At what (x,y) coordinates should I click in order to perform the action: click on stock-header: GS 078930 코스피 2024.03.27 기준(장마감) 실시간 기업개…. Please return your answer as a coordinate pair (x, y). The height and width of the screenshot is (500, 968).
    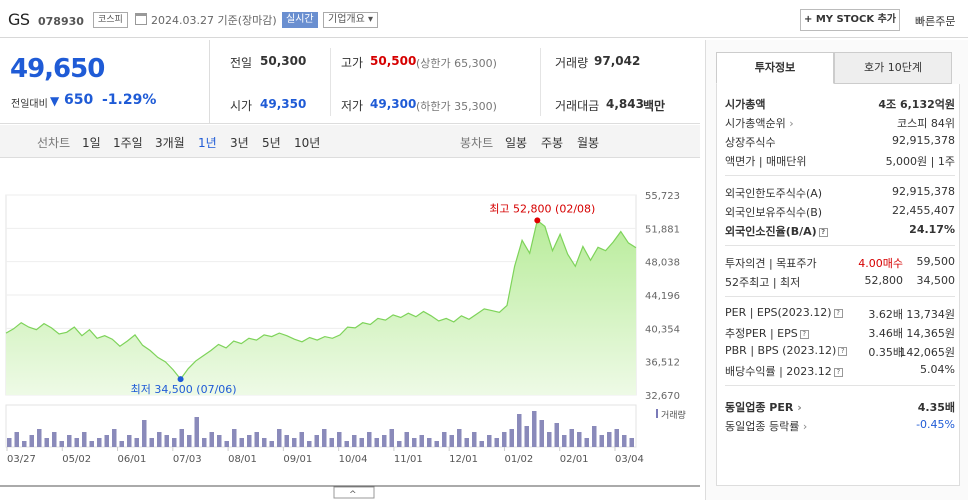
    Looking at the image, I should click on (484, 19).